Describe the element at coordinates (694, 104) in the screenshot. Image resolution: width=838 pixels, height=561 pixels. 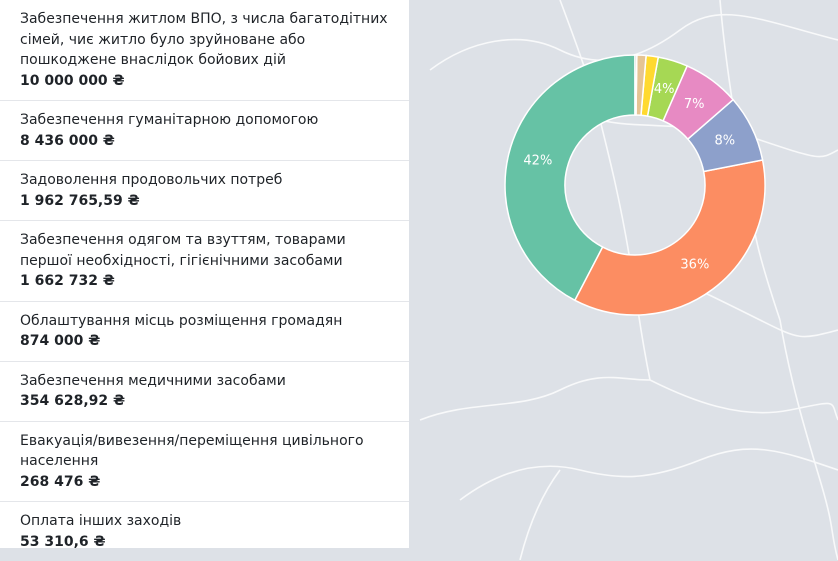
I see `slice-percent-label-3: 7%` at that location.